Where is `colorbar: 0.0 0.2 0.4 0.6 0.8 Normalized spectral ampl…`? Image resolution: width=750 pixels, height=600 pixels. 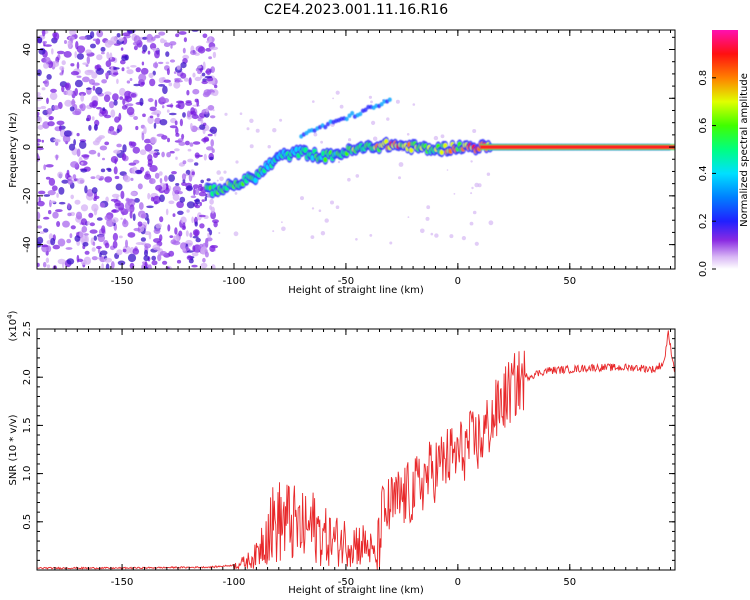 colorbar: 0.0 0.2 0.4 0.6 0.8 Normalized spectral ampl… is located at coordinates (724, 153).